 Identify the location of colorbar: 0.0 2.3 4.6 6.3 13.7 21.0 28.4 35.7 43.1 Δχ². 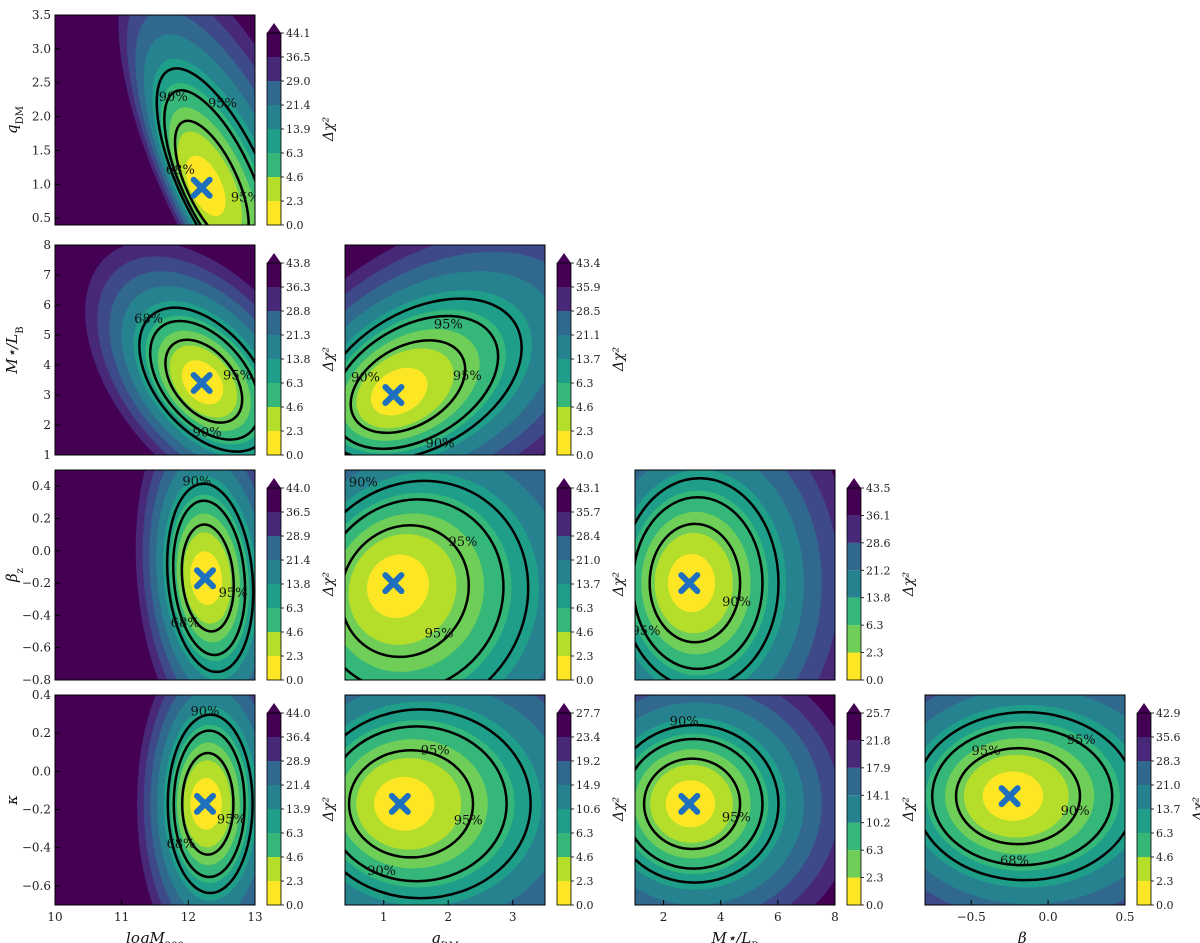
(591, 582).